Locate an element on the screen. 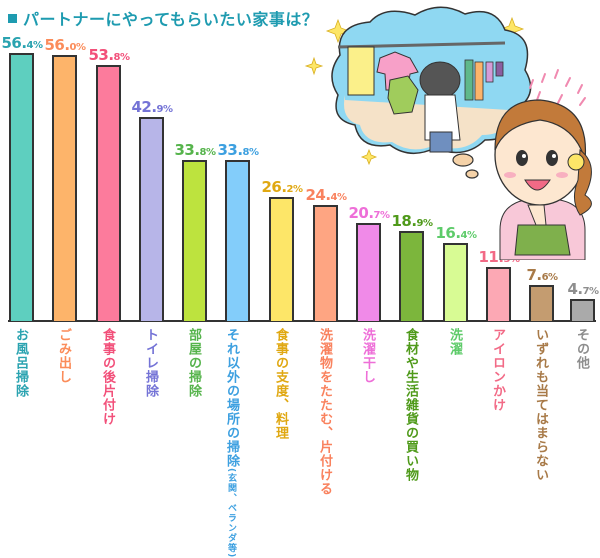 The height and width of the screenshot is (558, 600). category-label-text: 食事の後片付け is located at coordinates (107, 377).